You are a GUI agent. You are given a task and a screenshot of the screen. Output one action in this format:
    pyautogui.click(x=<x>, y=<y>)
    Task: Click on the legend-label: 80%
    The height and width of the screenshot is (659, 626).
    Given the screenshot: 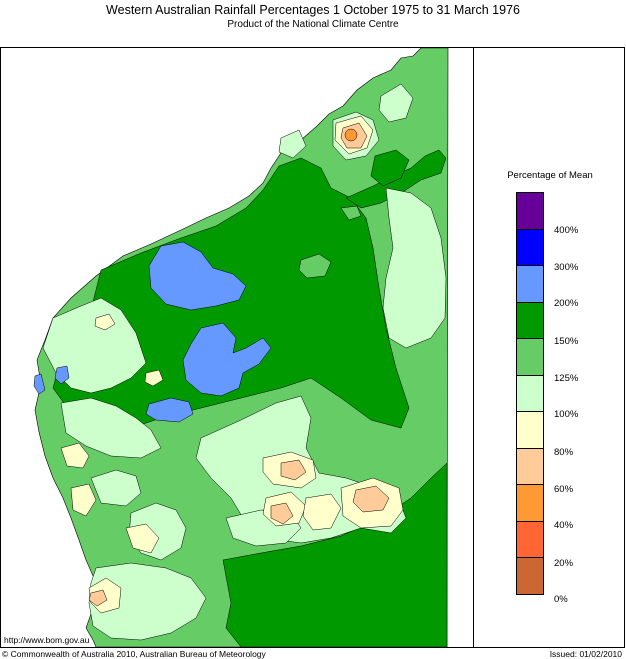 What is the action you would take?
    pyautogui.click(x=564, y=452)
    